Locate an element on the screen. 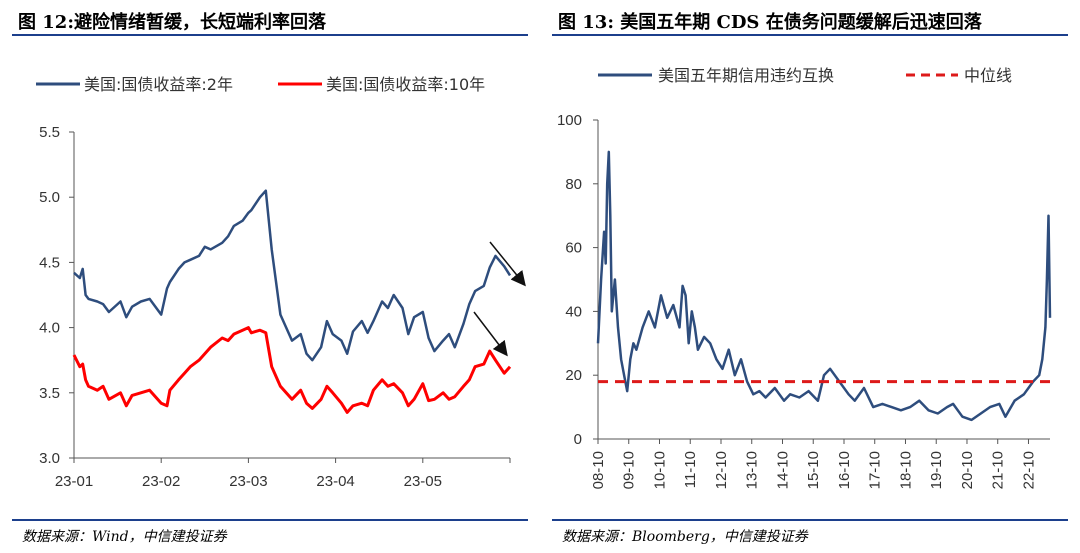  y-tick-label: 5.5 is located at coordinates (49, 132).